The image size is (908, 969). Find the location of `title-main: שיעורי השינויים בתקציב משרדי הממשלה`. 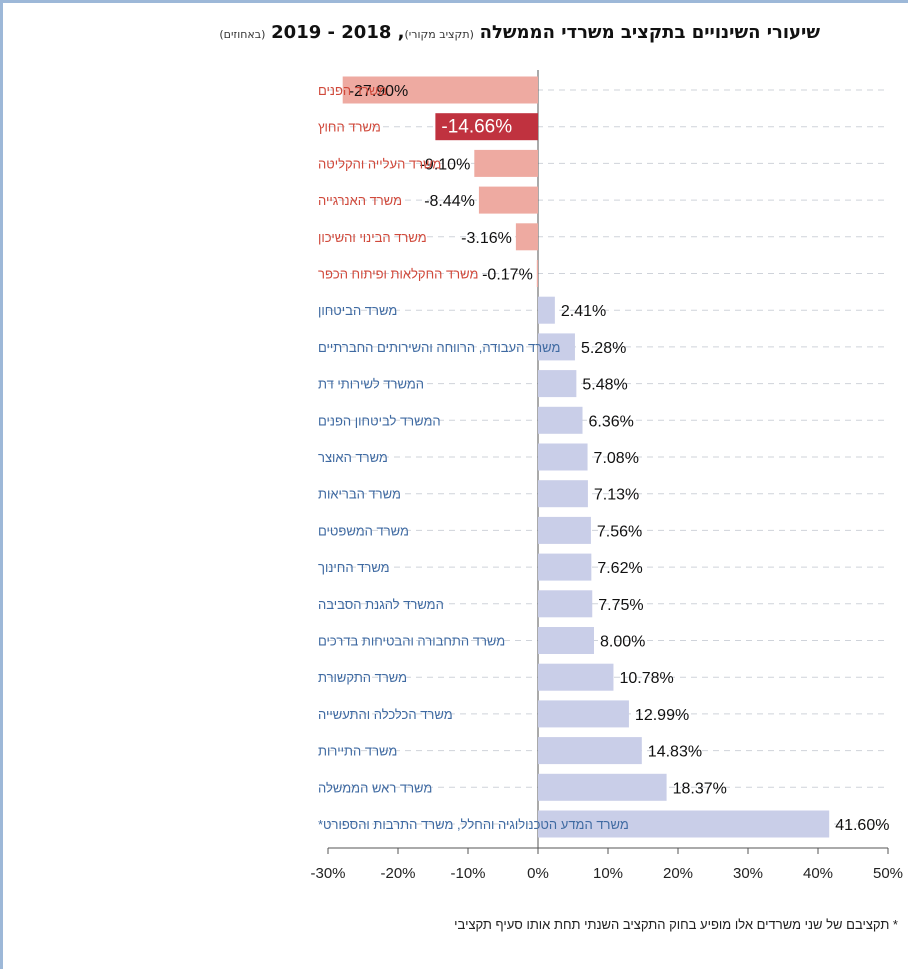

title-main: שיעורי השינויים בתקציב משרדי הממשלה is located at coordinates (649, 32).